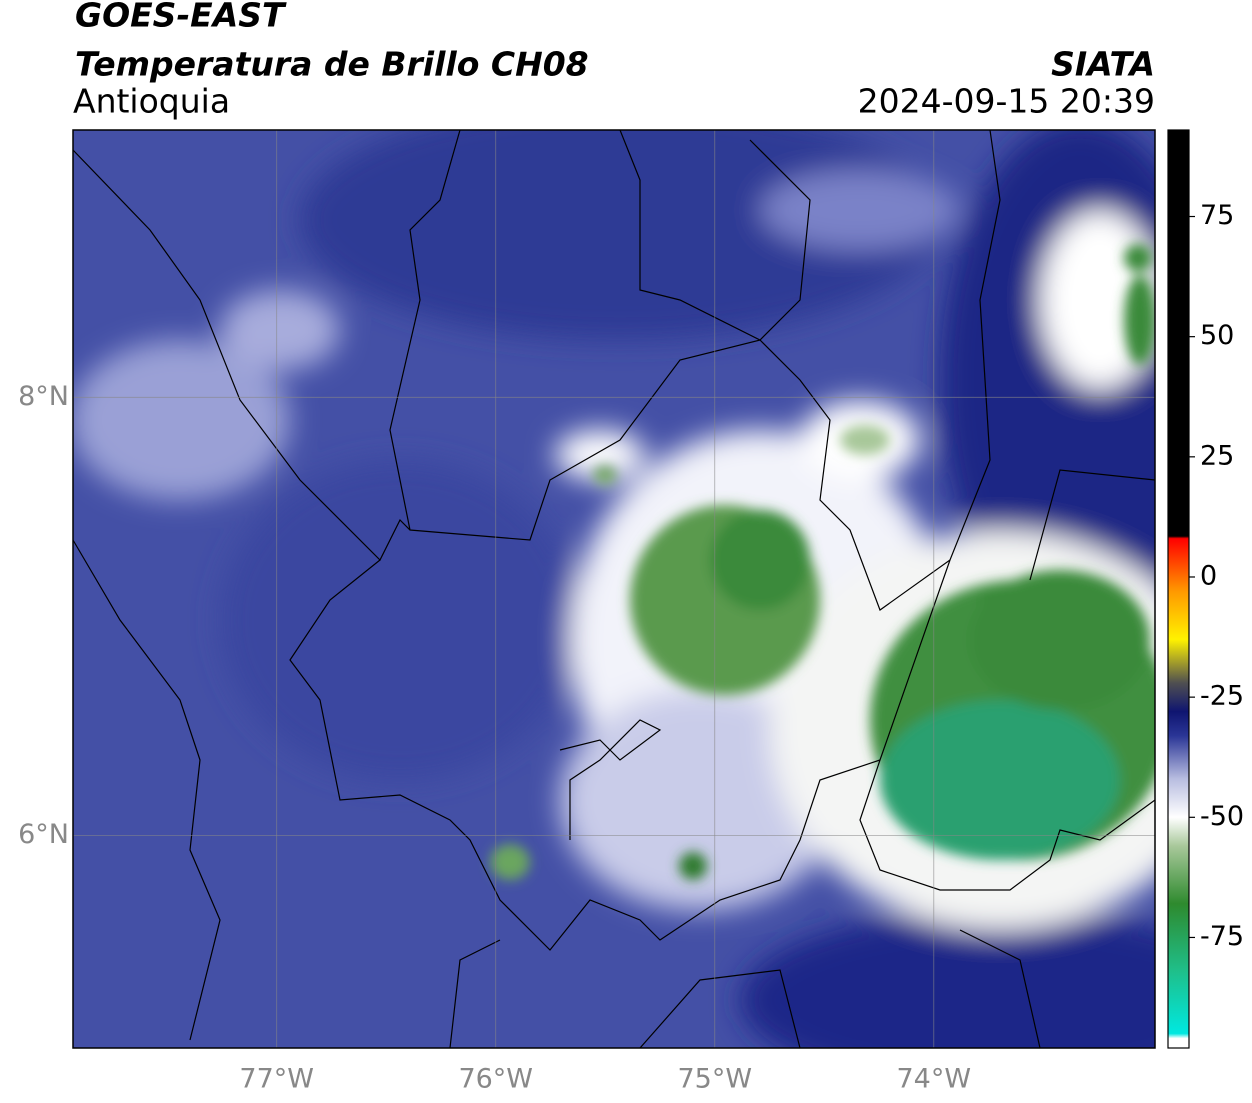 The width and height of the screenshot is (1252, 1103). I want to click on colorbar-tick-label: -25, so click(1222, 696).